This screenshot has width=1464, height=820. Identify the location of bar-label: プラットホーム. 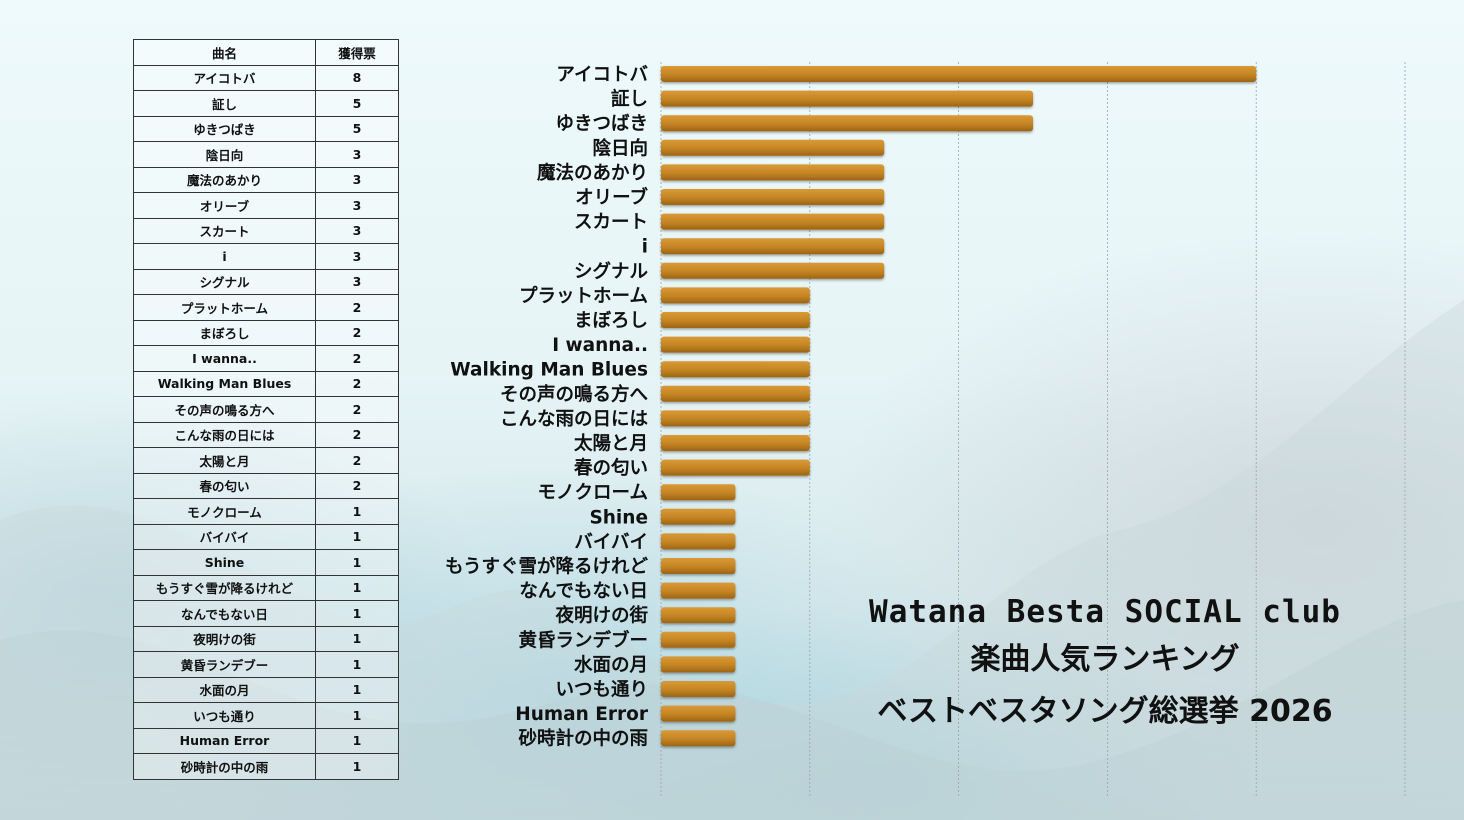
(583, 296).